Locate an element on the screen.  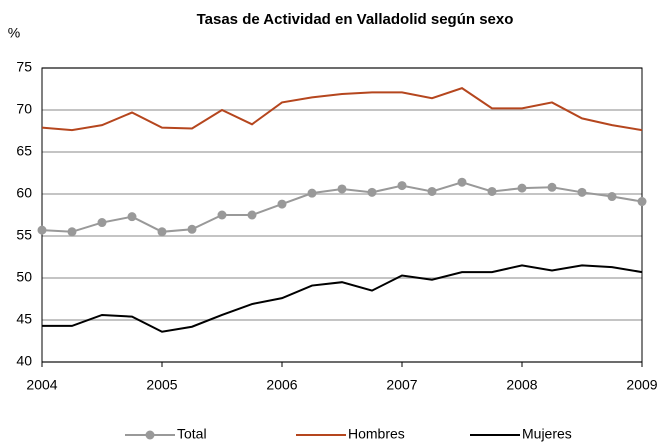
x-tick-label: 2004 is located at coordinates (41, 385).